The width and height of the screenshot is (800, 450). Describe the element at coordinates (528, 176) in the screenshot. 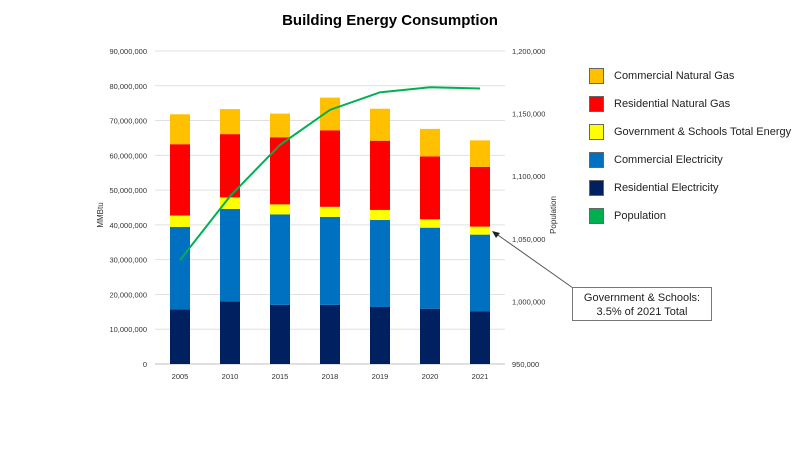

I see `y2-tick-label: 1,100,000` at that location.